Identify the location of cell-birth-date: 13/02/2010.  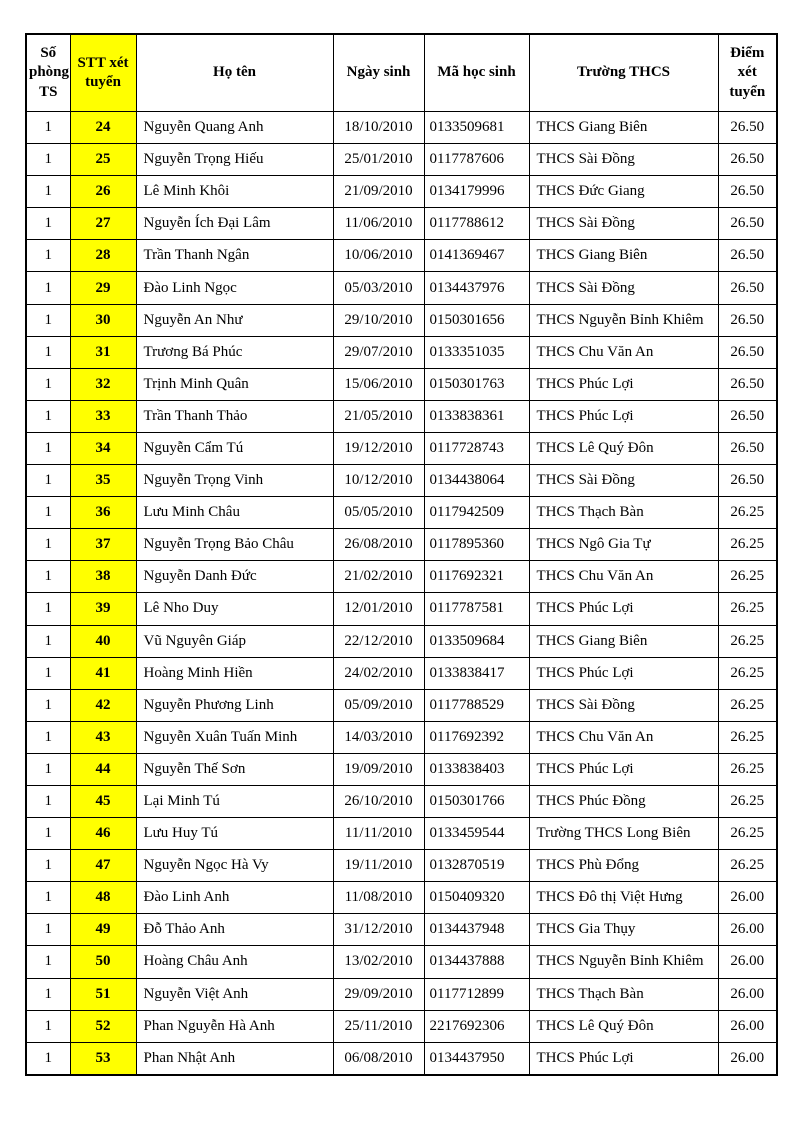
(378, 962).